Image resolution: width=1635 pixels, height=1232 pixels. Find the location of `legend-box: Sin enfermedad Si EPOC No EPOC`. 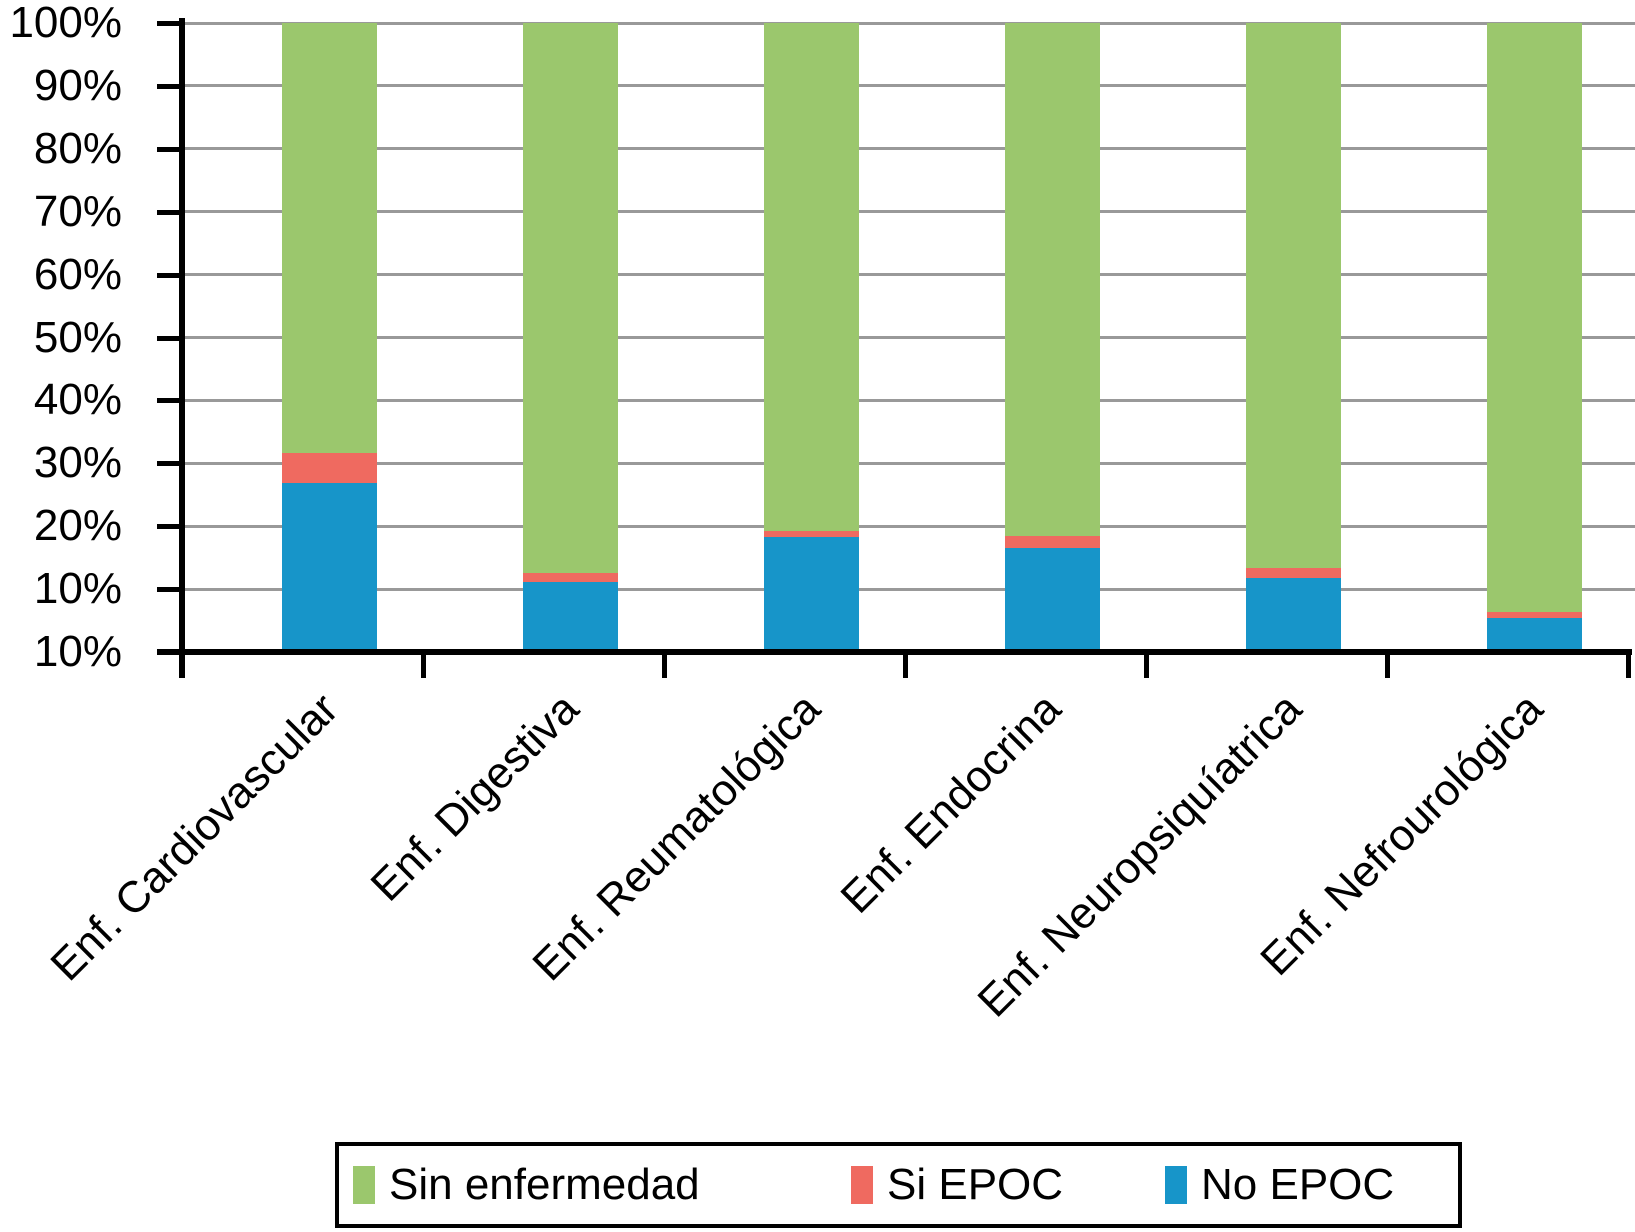

legend-box: Sin enfermedad Si EPOC No EPOC is located at coordinates (898, 1185).